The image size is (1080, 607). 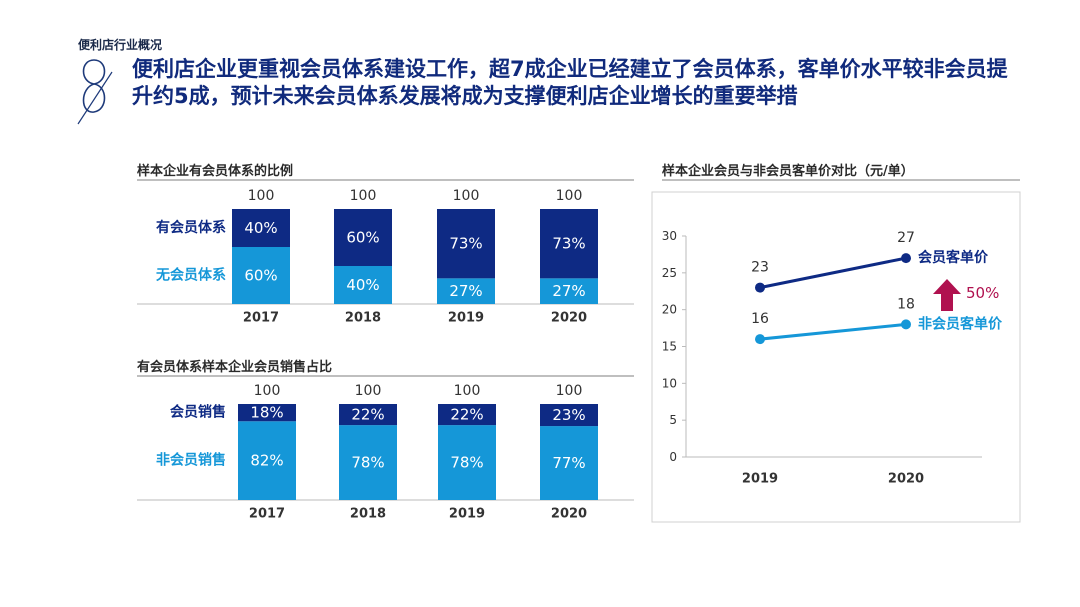 What do you see at coordinates (669, 273) in the screenshot?
I see `chart3-y-tick-25: 25` at bounding box center [669, 273].